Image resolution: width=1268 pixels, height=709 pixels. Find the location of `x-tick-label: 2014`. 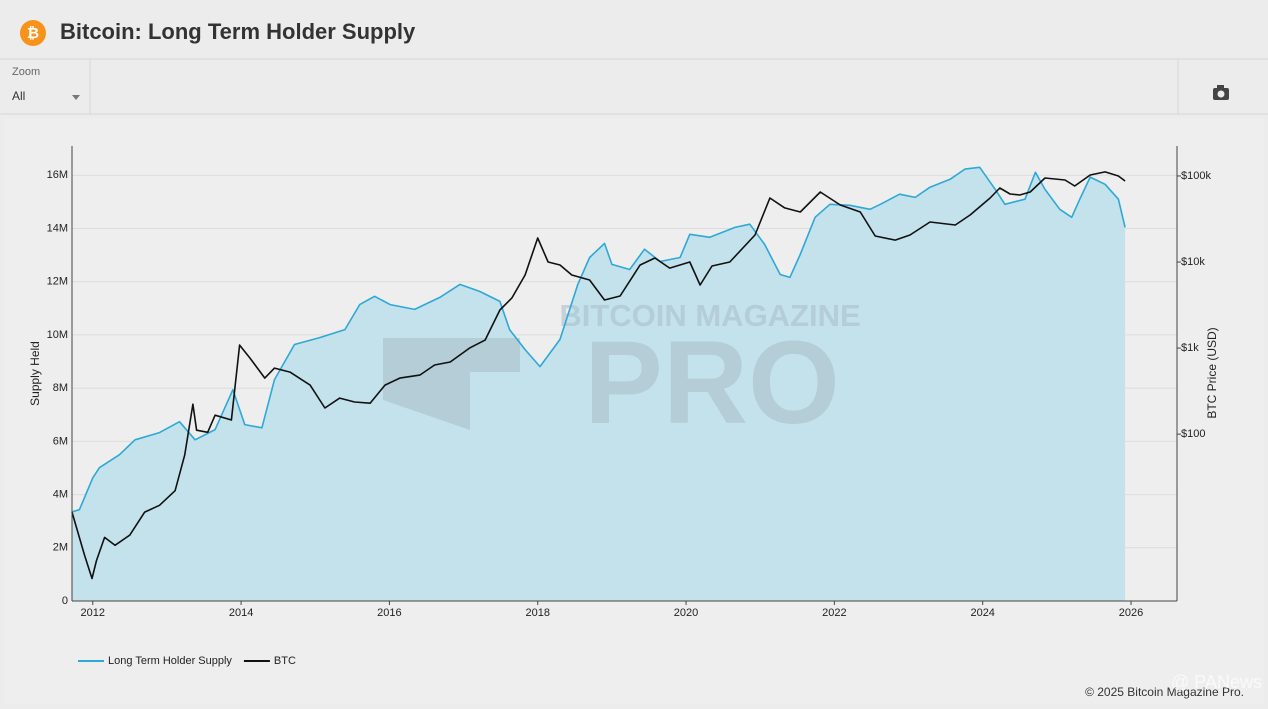

x-tick-label: 2014 is located at coordinates (241, 613).